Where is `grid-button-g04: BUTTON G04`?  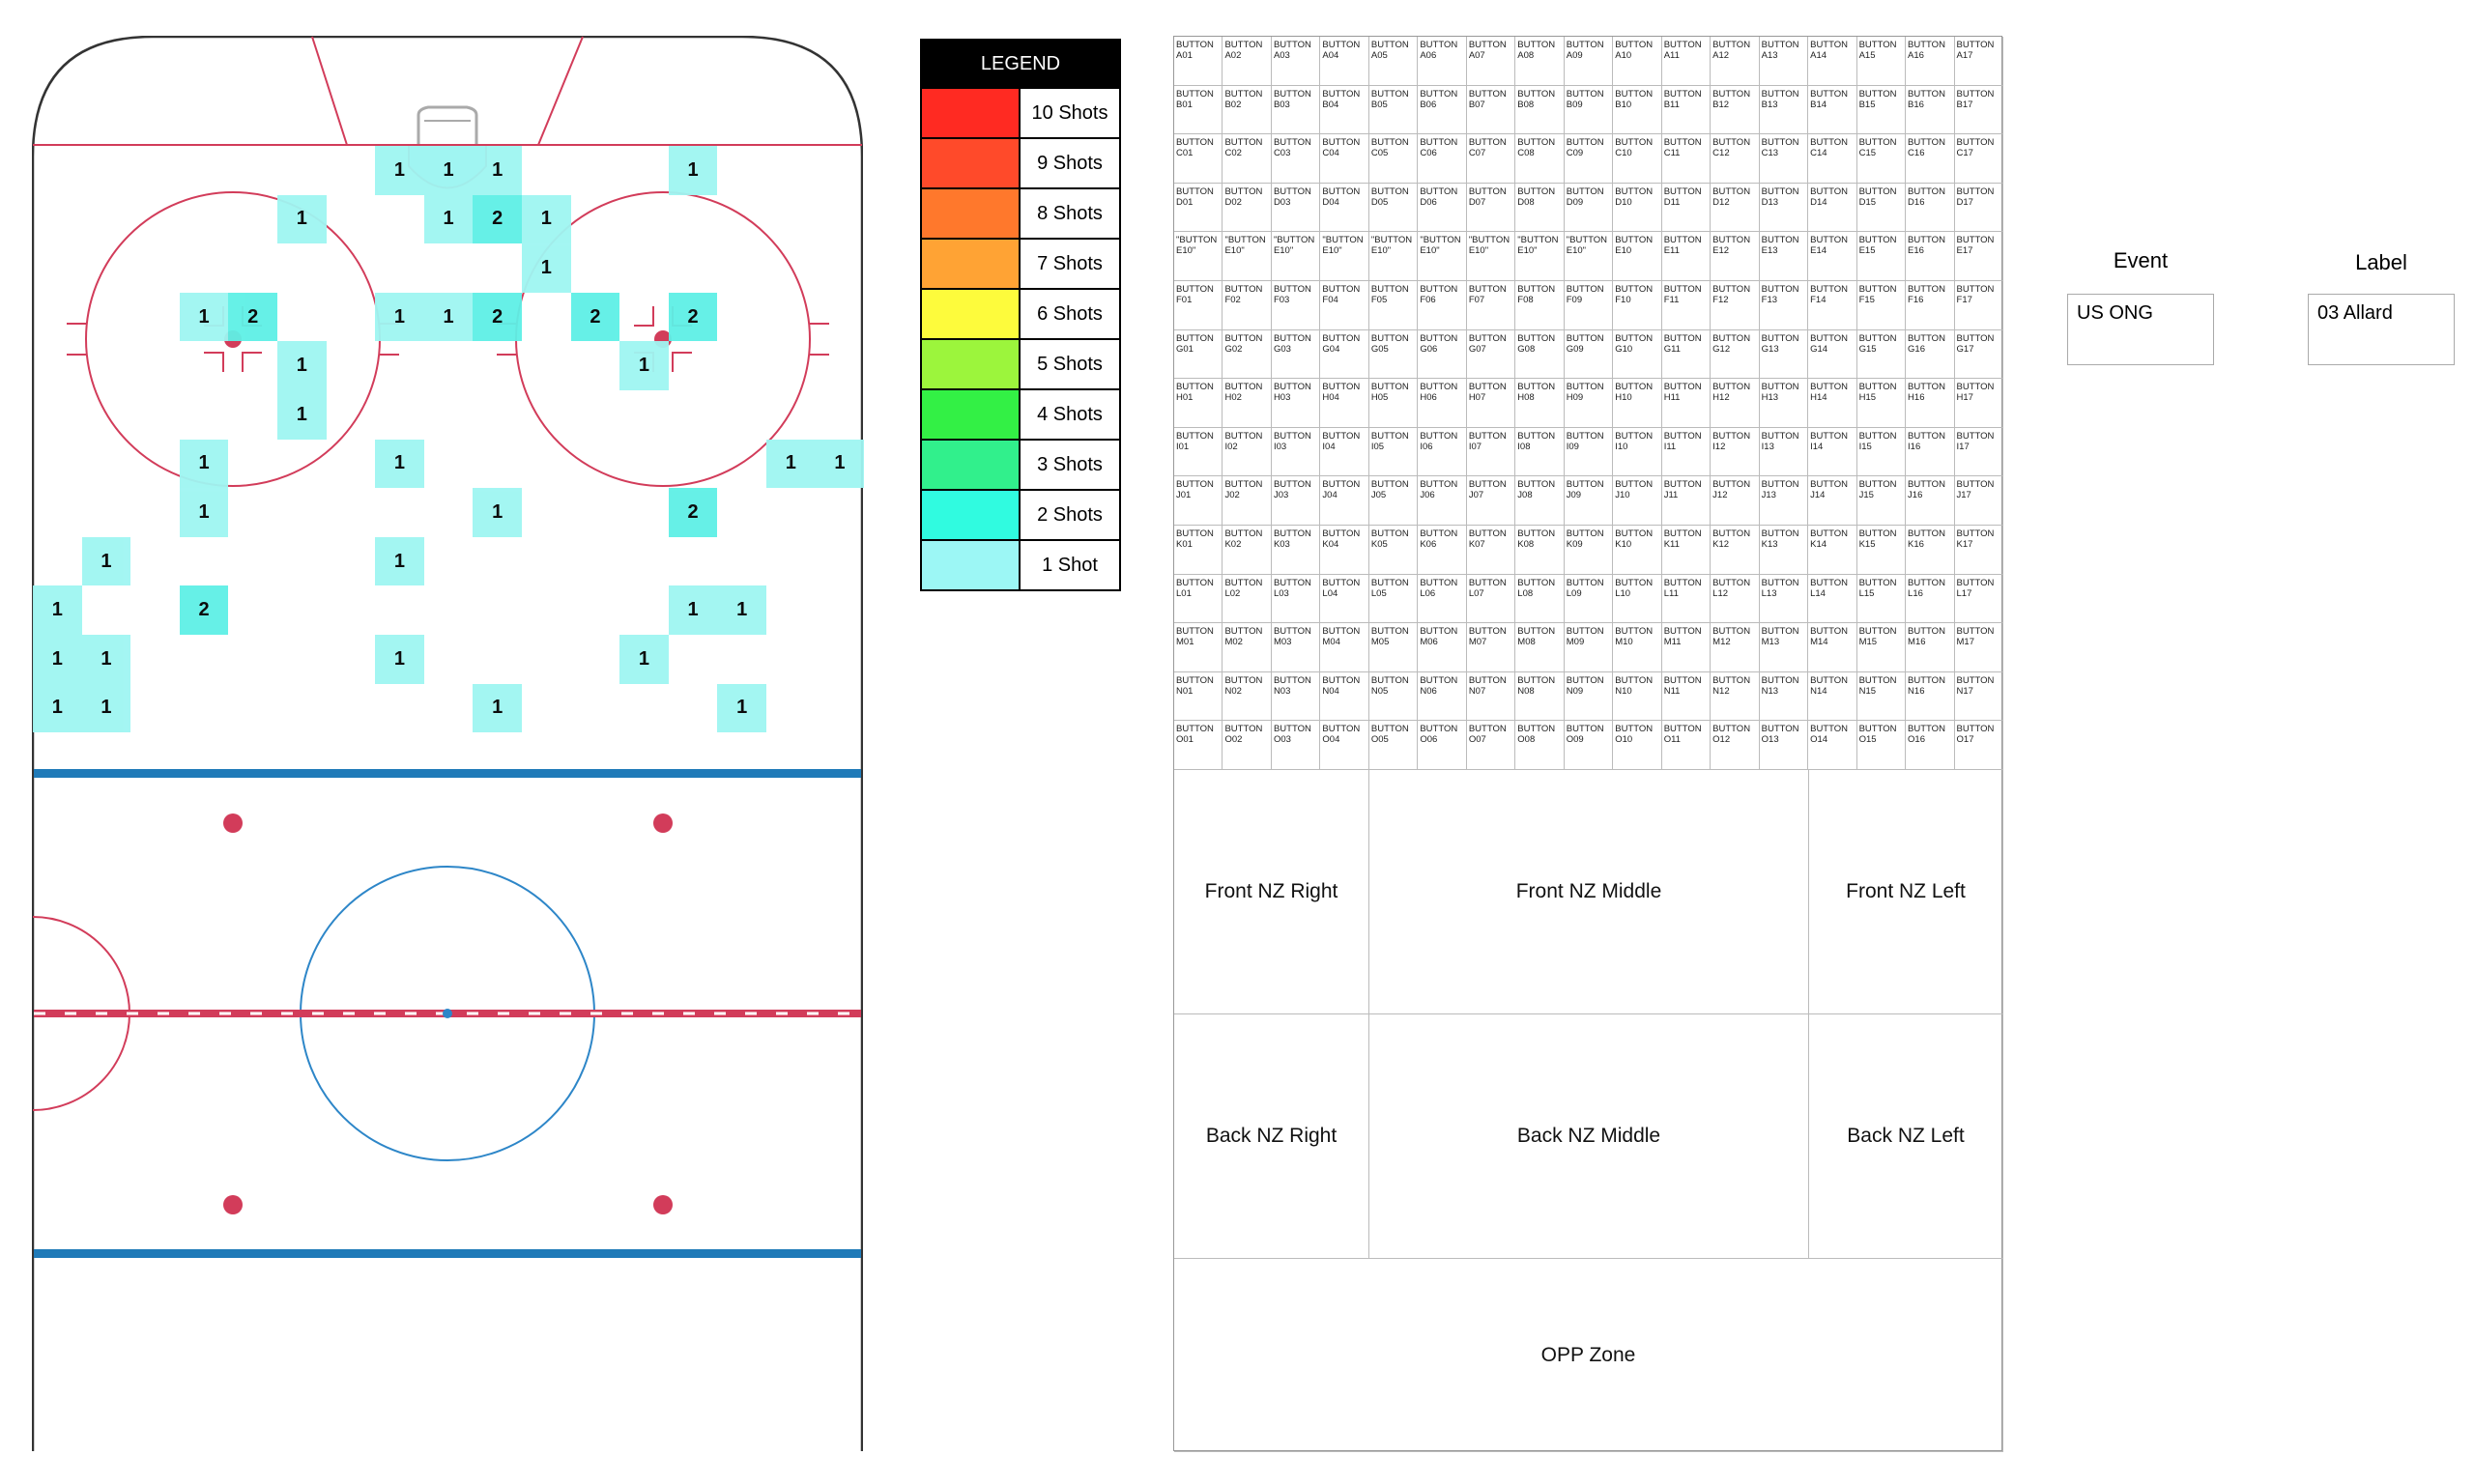 grid-button-g04: BUTTON G04 is located at coordinates (1345, 355).